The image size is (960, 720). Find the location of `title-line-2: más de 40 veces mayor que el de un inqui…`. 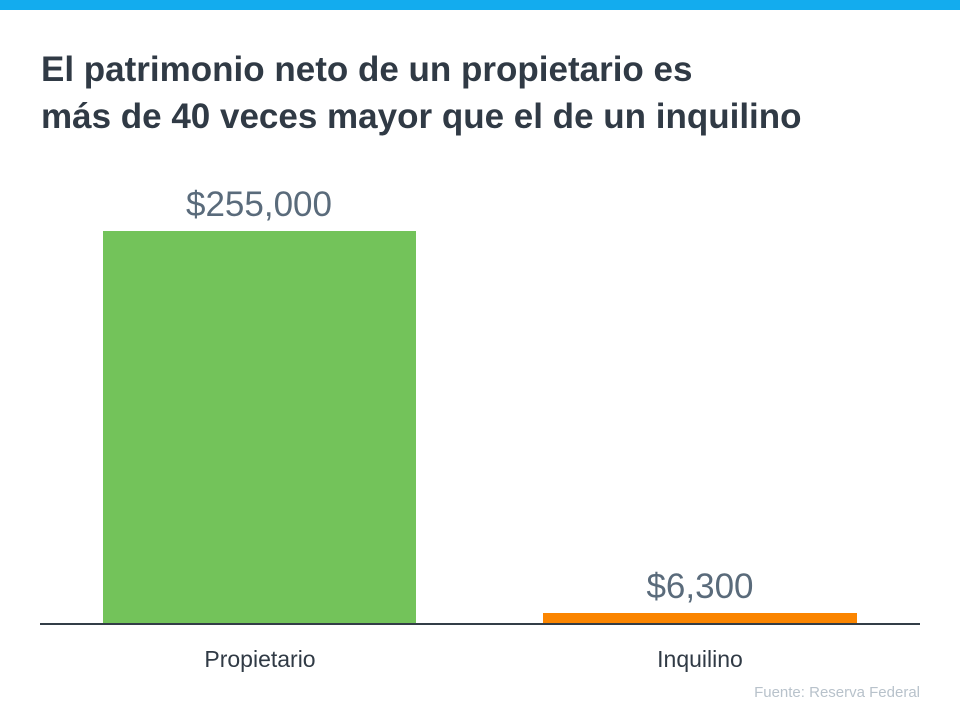

title-line-2: más de 40 veces mayor que el de un inqui… is located at coordinates (421, 116).